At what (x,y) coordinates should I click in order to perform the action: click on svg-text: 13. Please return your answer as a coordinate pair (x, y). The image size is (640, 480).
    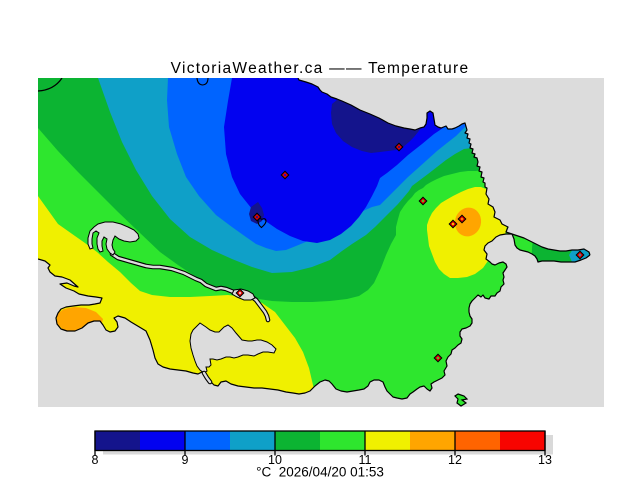
    Looking at the image, I should click on (545, 460).